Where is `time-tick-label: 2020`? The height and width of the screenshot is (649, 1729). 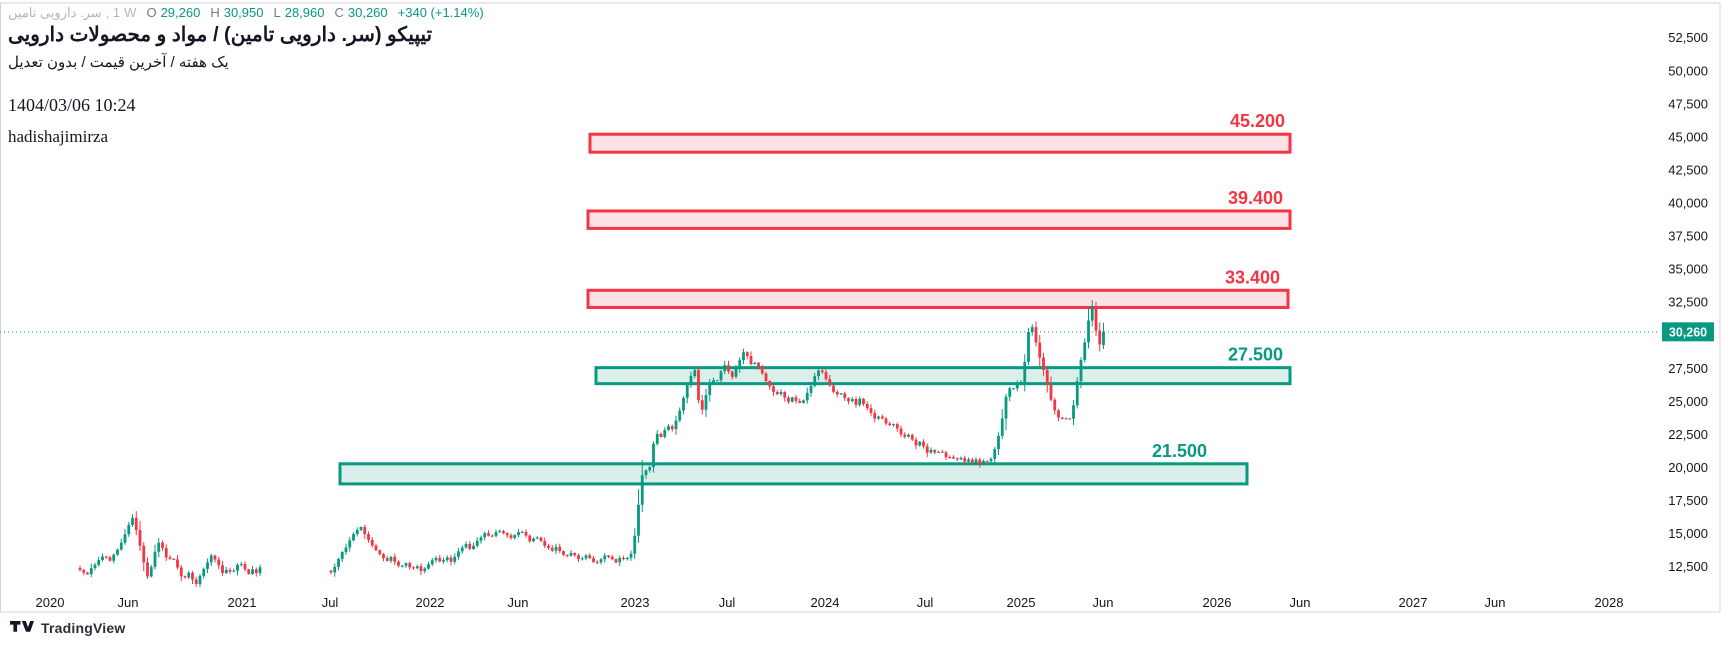
time-tick-label: 2020 is located at coordinates (50, 602).